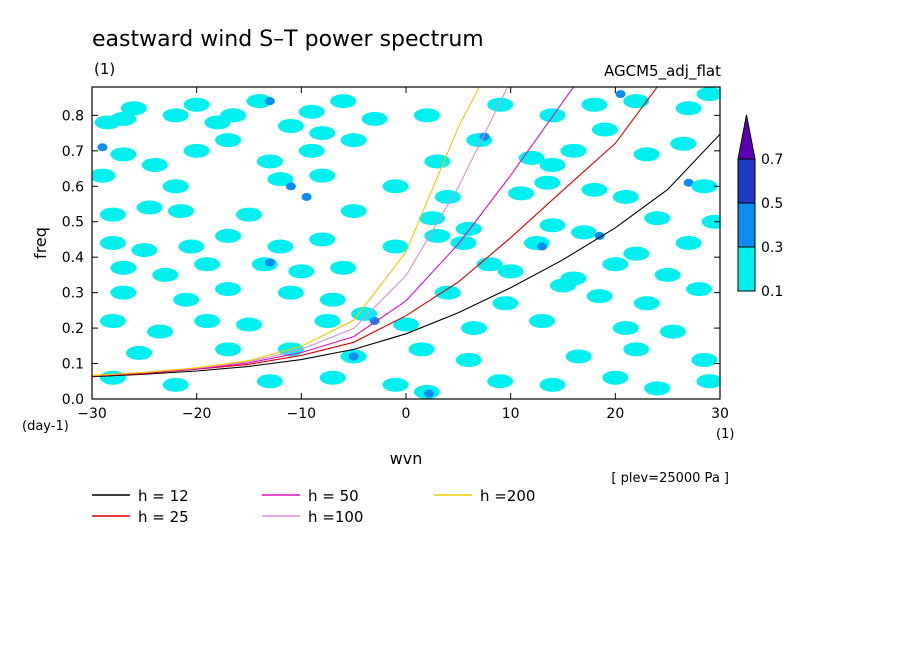 The width and height of the screenshot is (904, 658). I want to click on x-tick-label-2: −10, so click(302, 414).